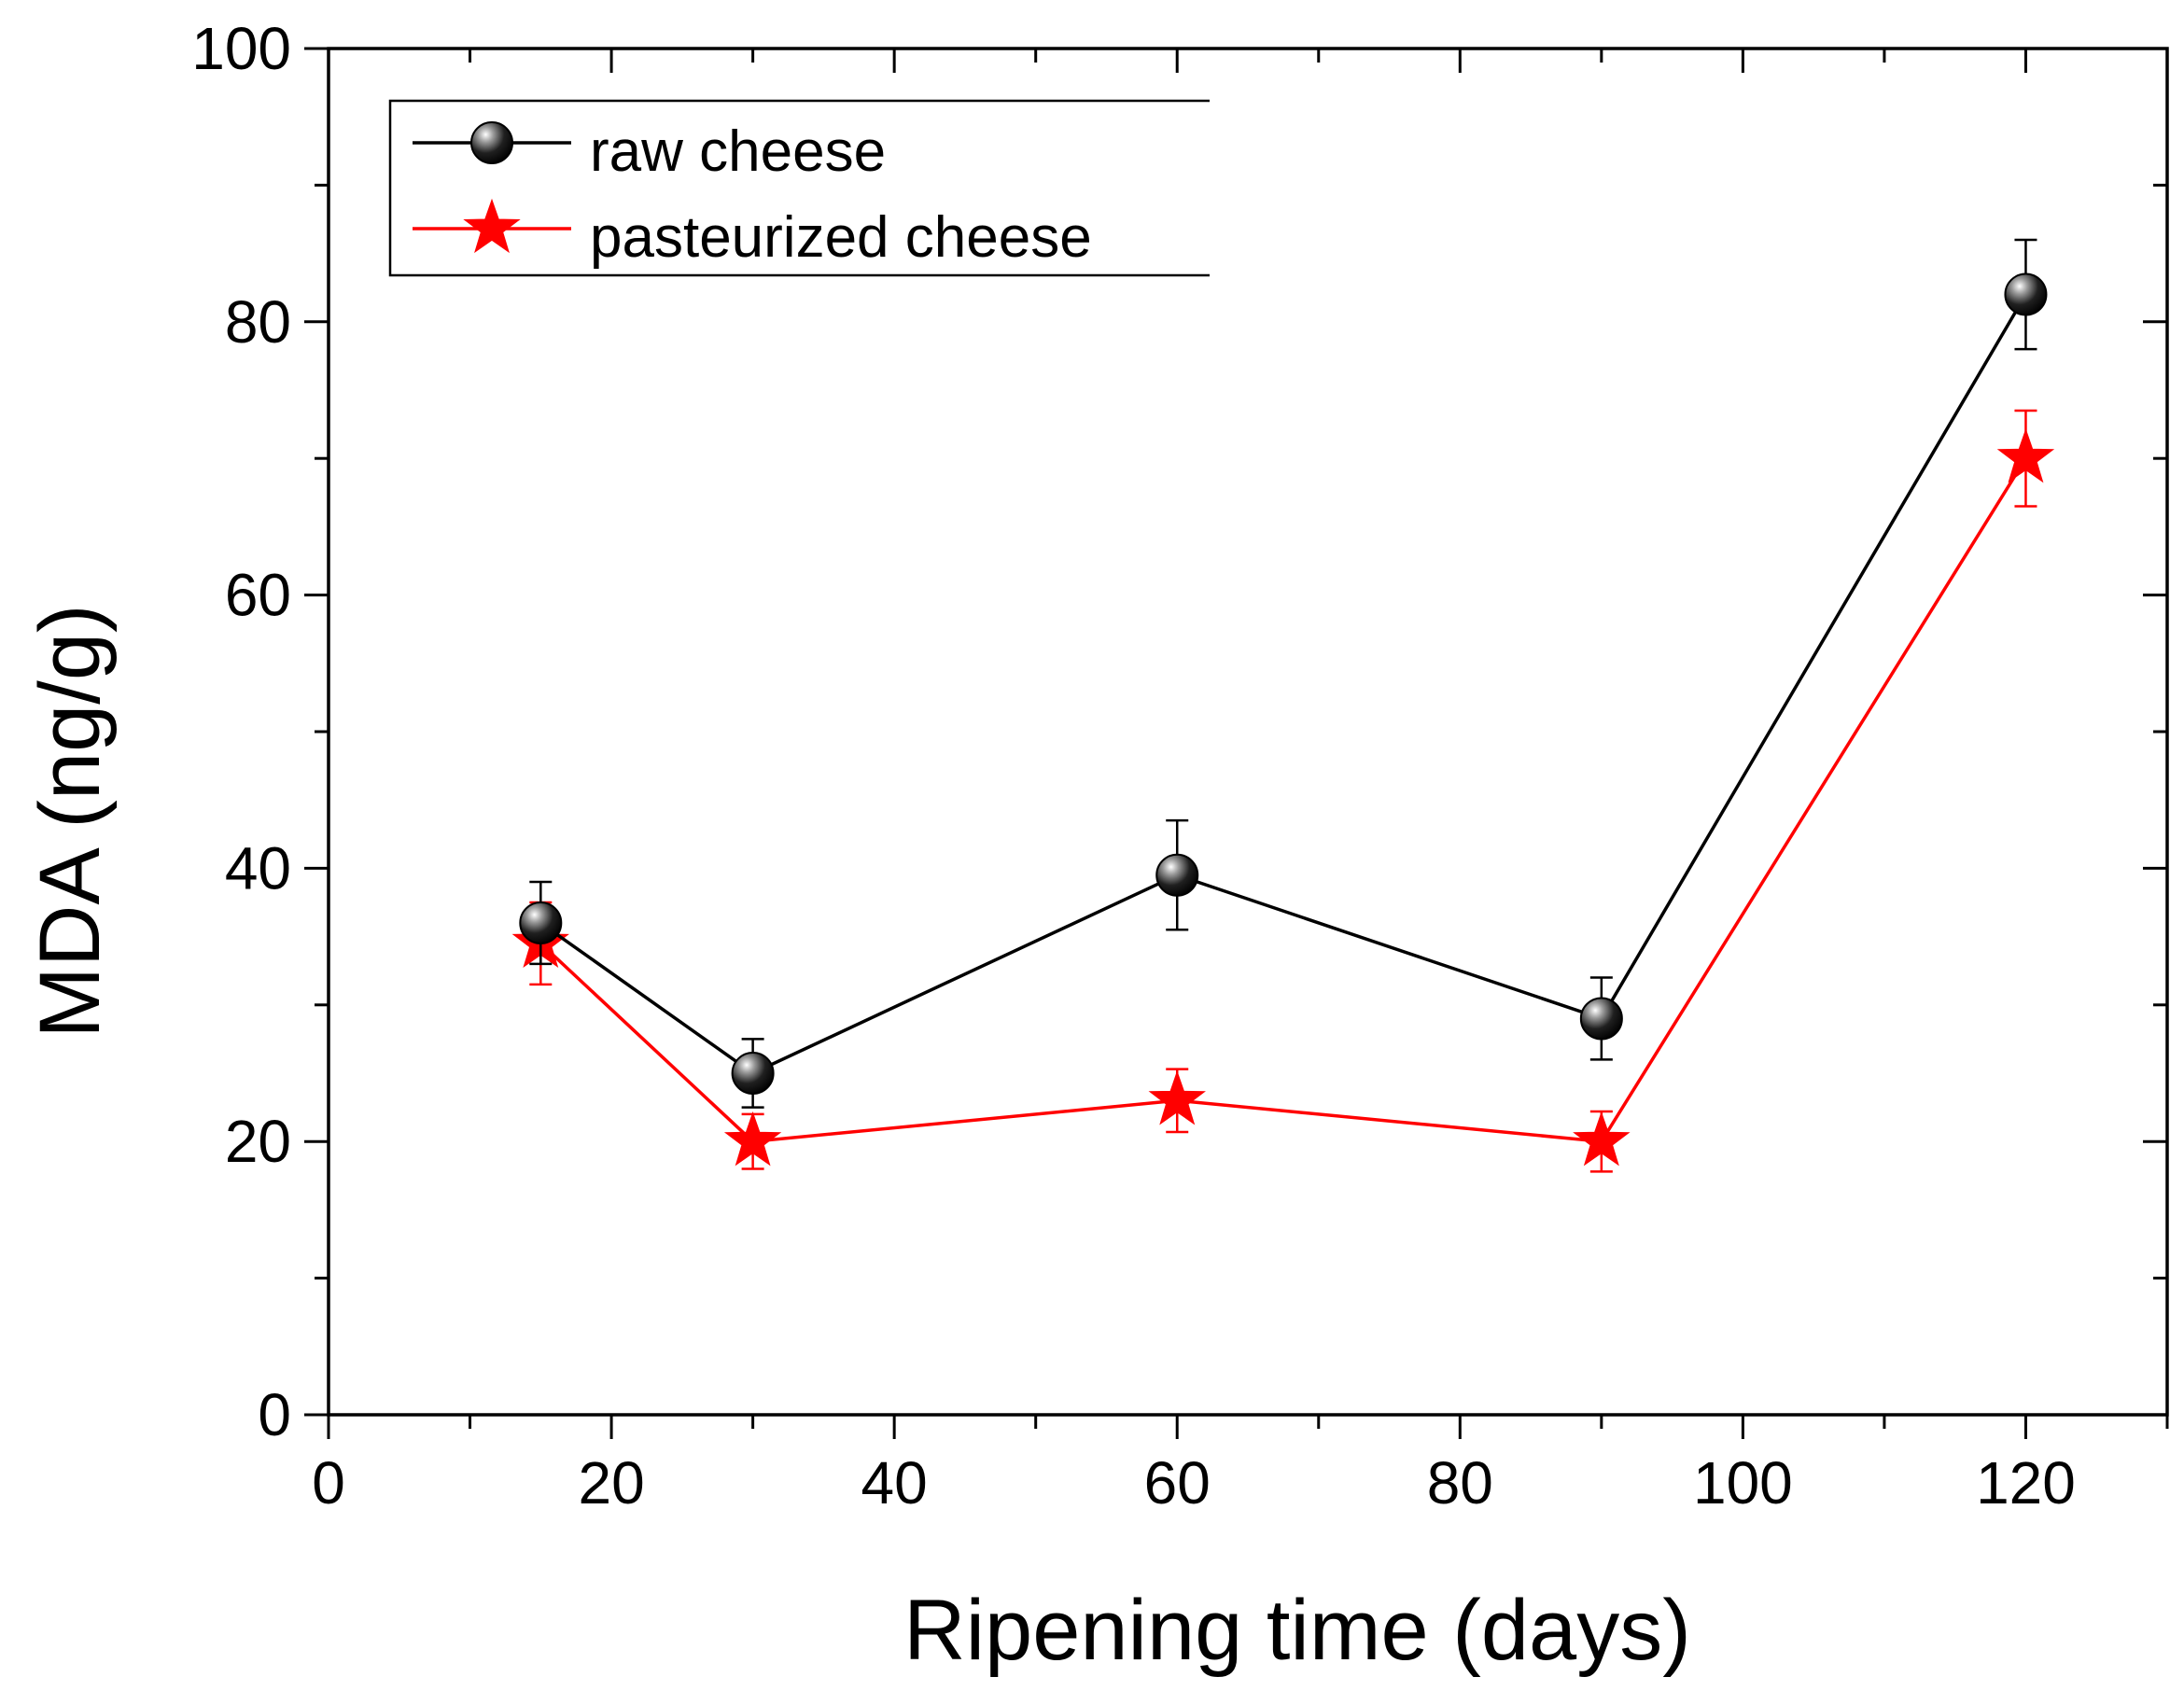 This screenshot has height=1705, width=2184. Describe the element at coordinates (1743, 1482) in the screenshot. I see `x-tick-label: 100` at that location.